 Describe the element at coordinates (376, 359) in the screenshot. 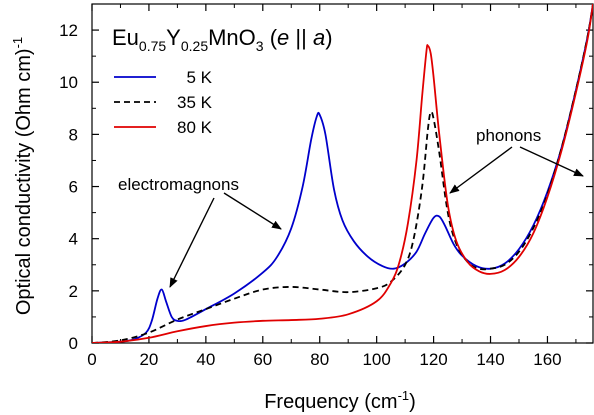

I see `x-tick-label: 100` at that location.